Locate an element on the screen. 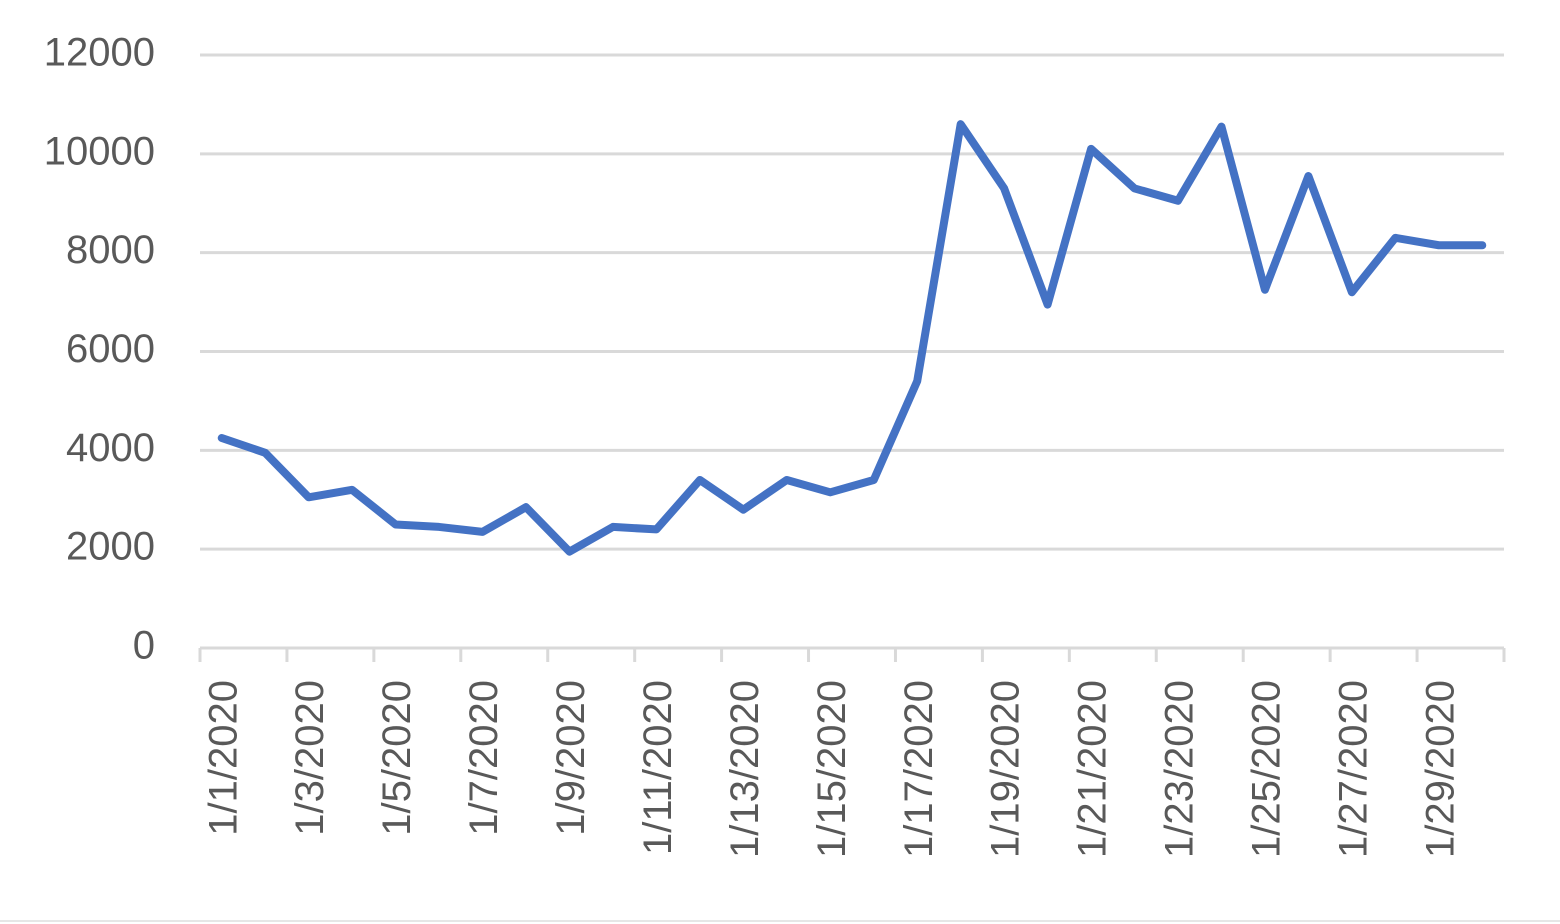 Image resolution: width=1560 pixels, height=924 pixels. x-tick-label: 1/9/2020 is located at coordinates (571, 758).